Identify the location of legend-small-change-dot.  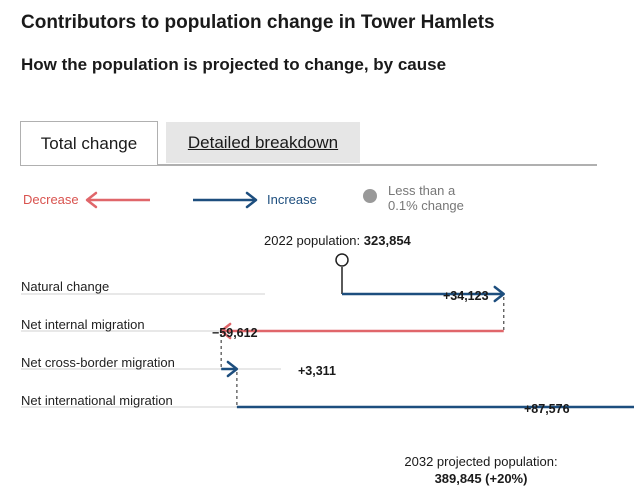
(370, 196).